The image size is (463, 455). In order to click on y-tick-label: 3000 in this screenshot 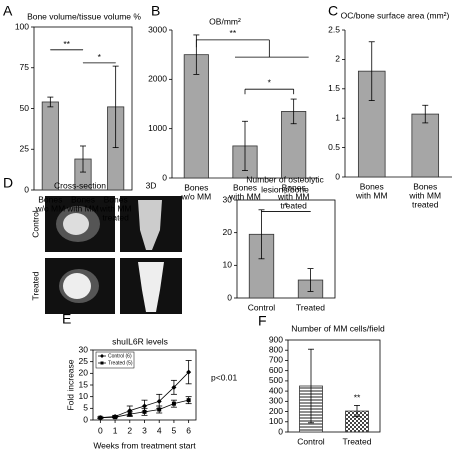, I will do `click(157, 29)`.